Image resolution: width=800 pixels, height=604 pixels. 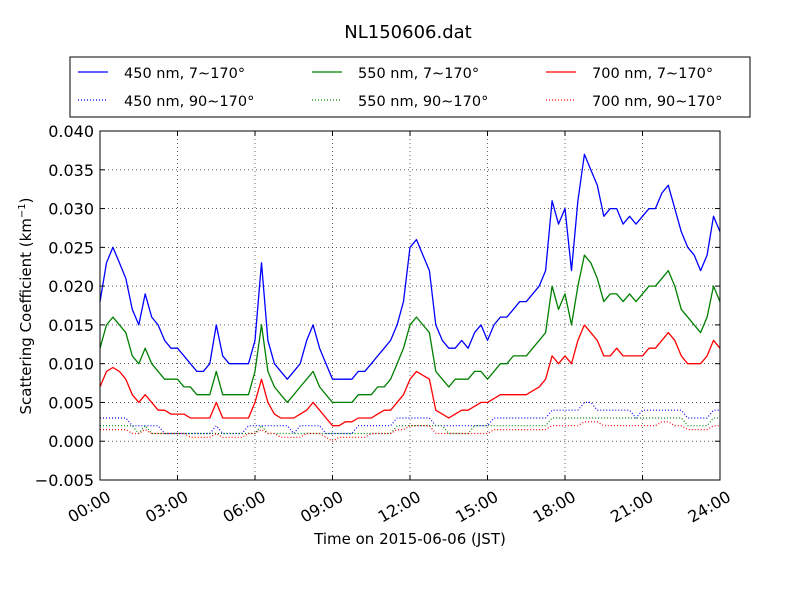 I want to click on y-tick-label: 0.040, so click(x=71, y=131).